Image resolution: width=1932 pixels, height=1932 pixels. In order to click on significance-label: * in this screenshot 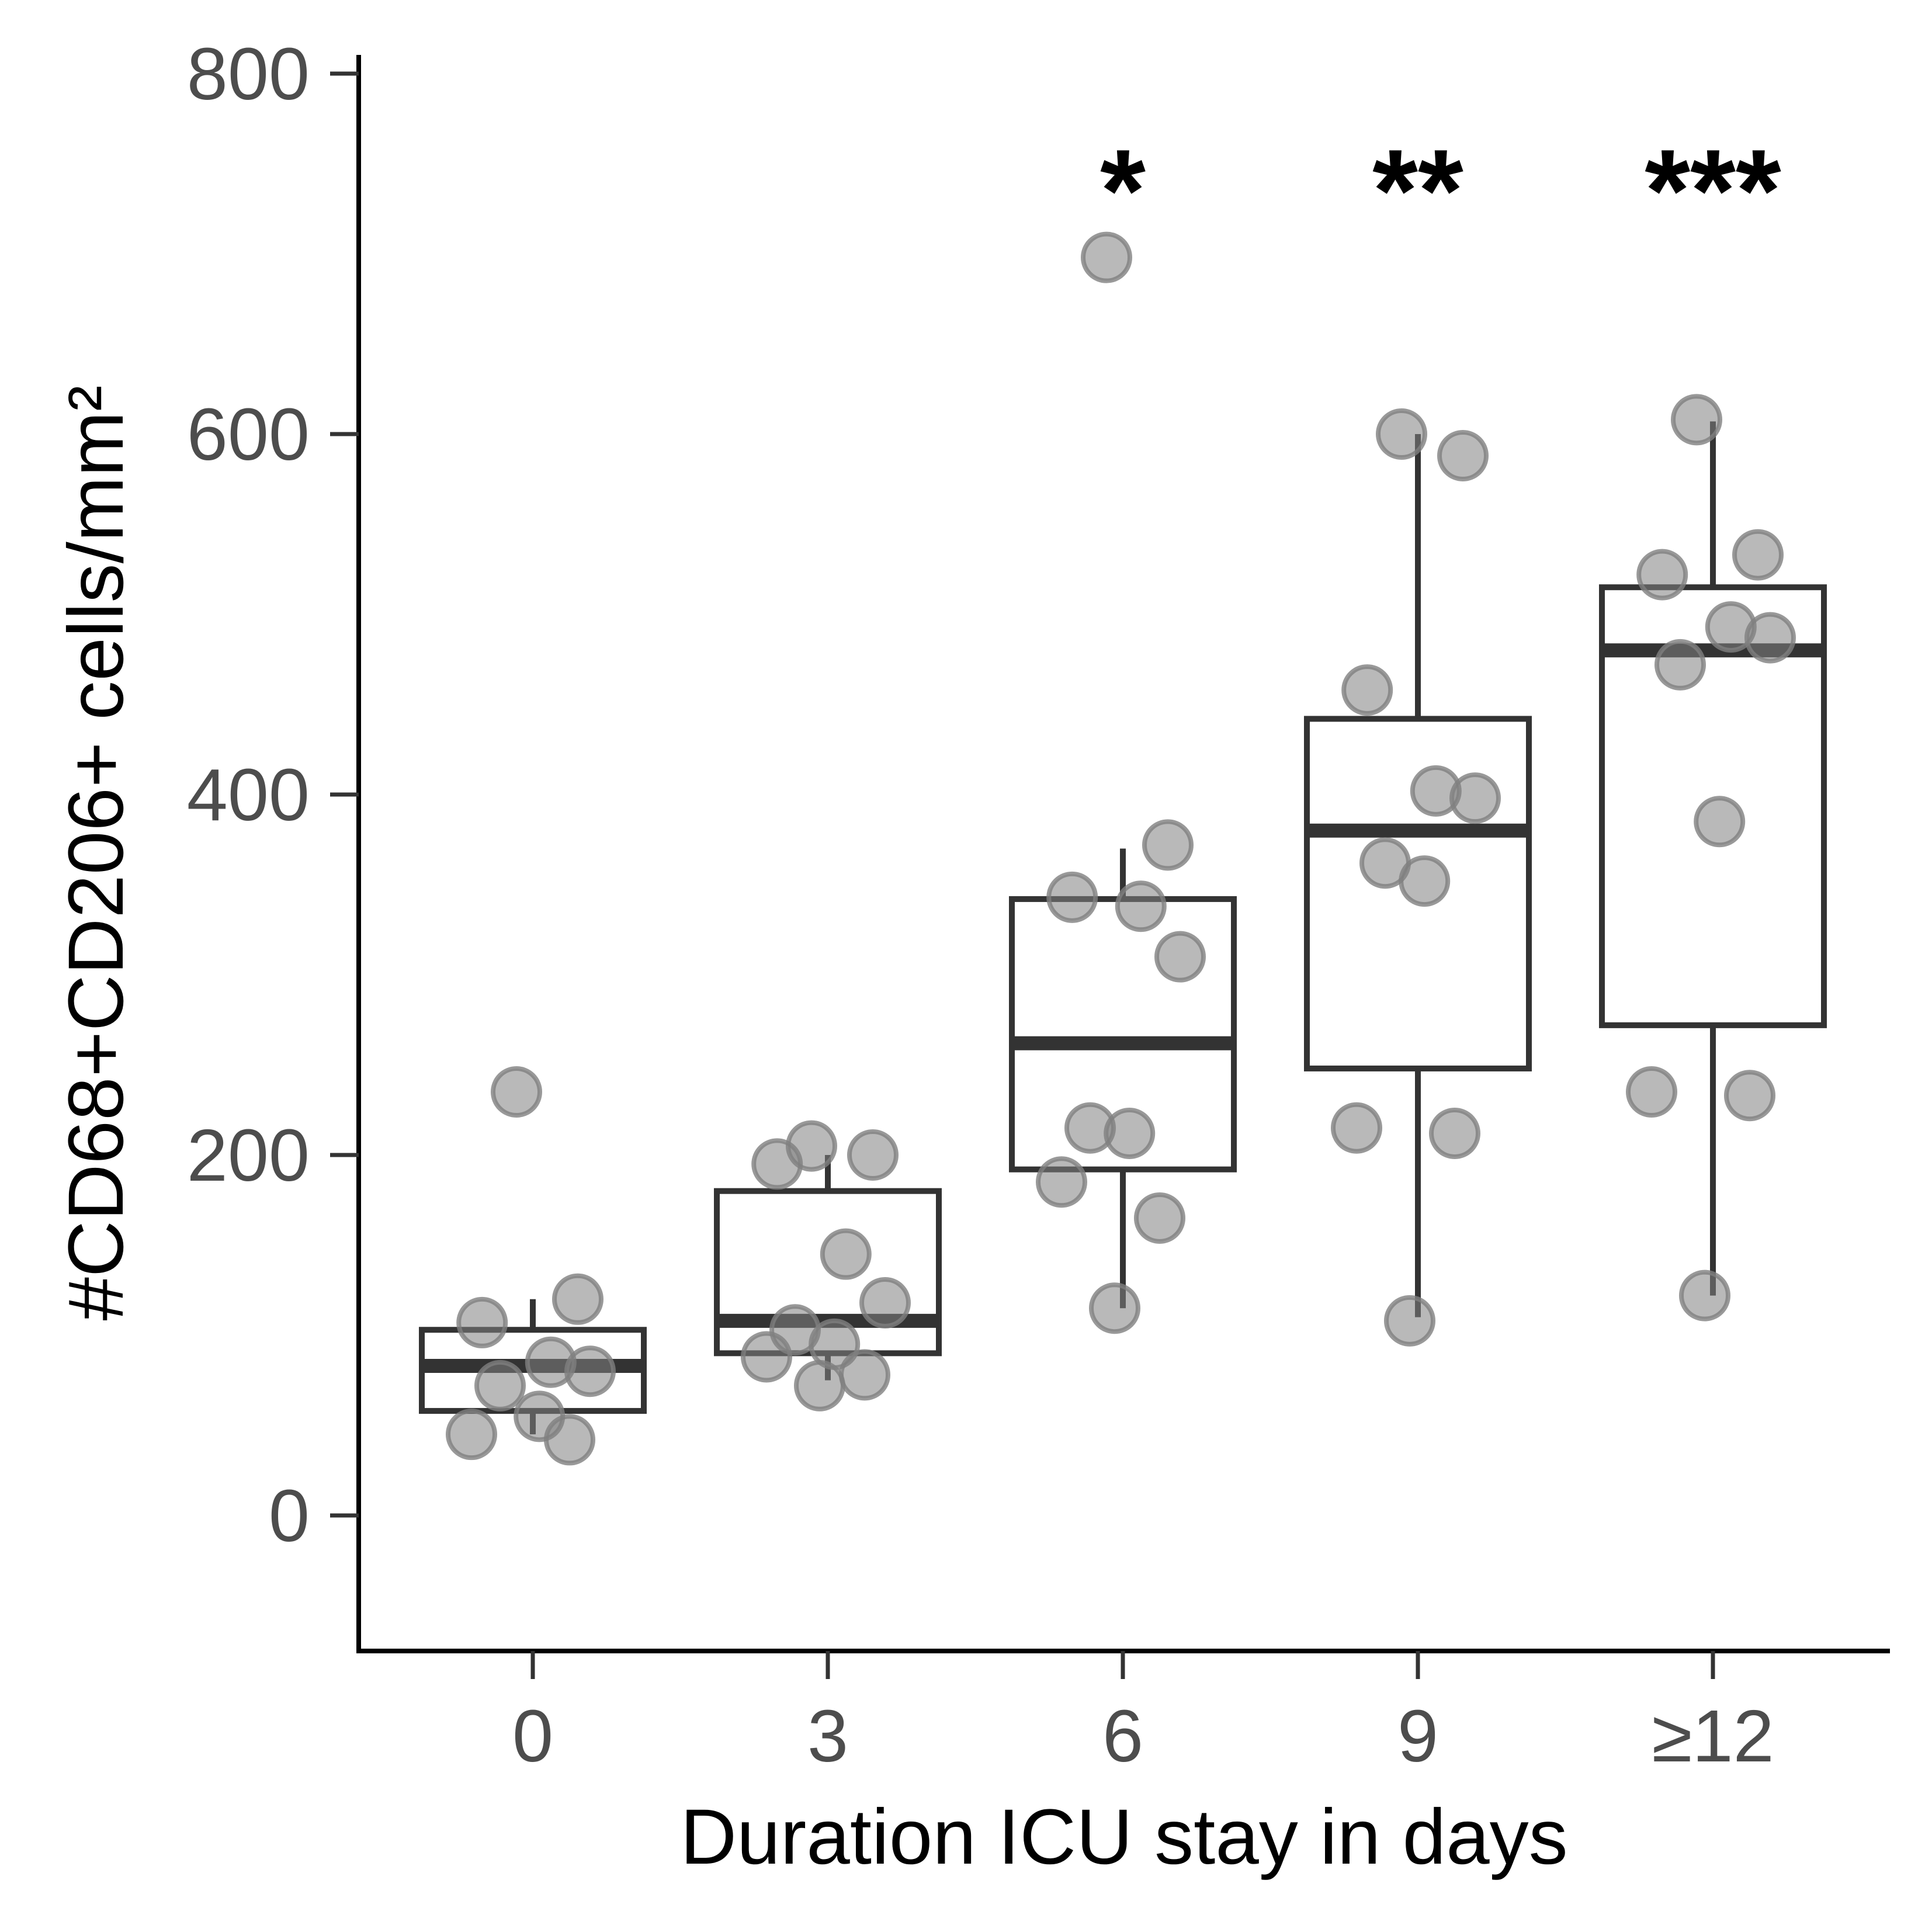, I will do `click(1123, 191)`.